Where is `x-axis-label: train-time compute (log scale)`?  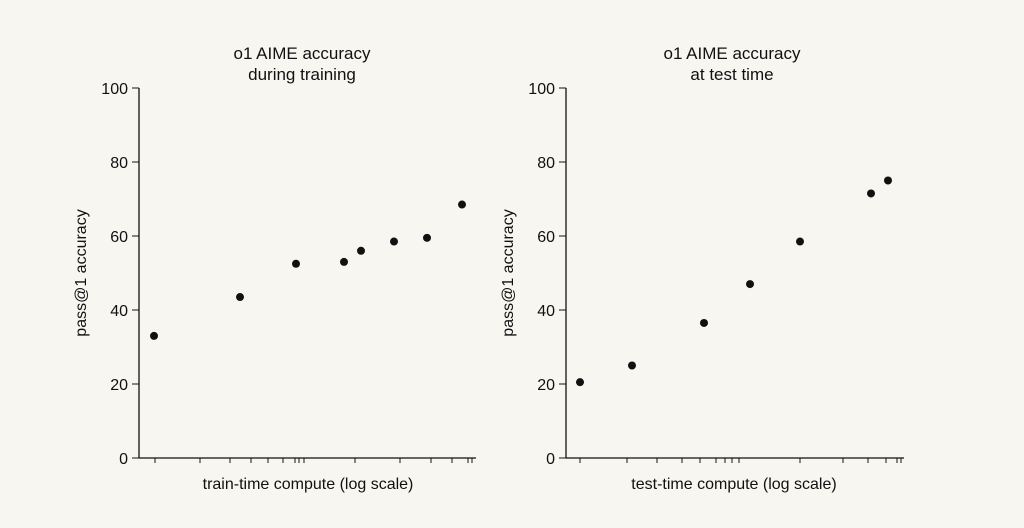
x-axis-label: train-time compute (log scale) is located at coordinates (308, 484).